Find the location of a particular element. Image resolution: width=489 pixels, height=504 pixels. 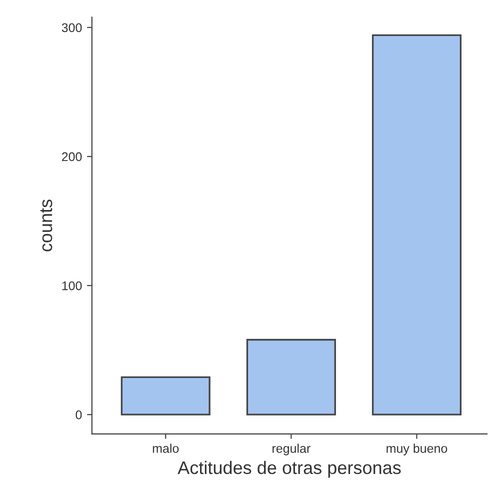

x-tick-label: malo is located at coordinates (165, 448).